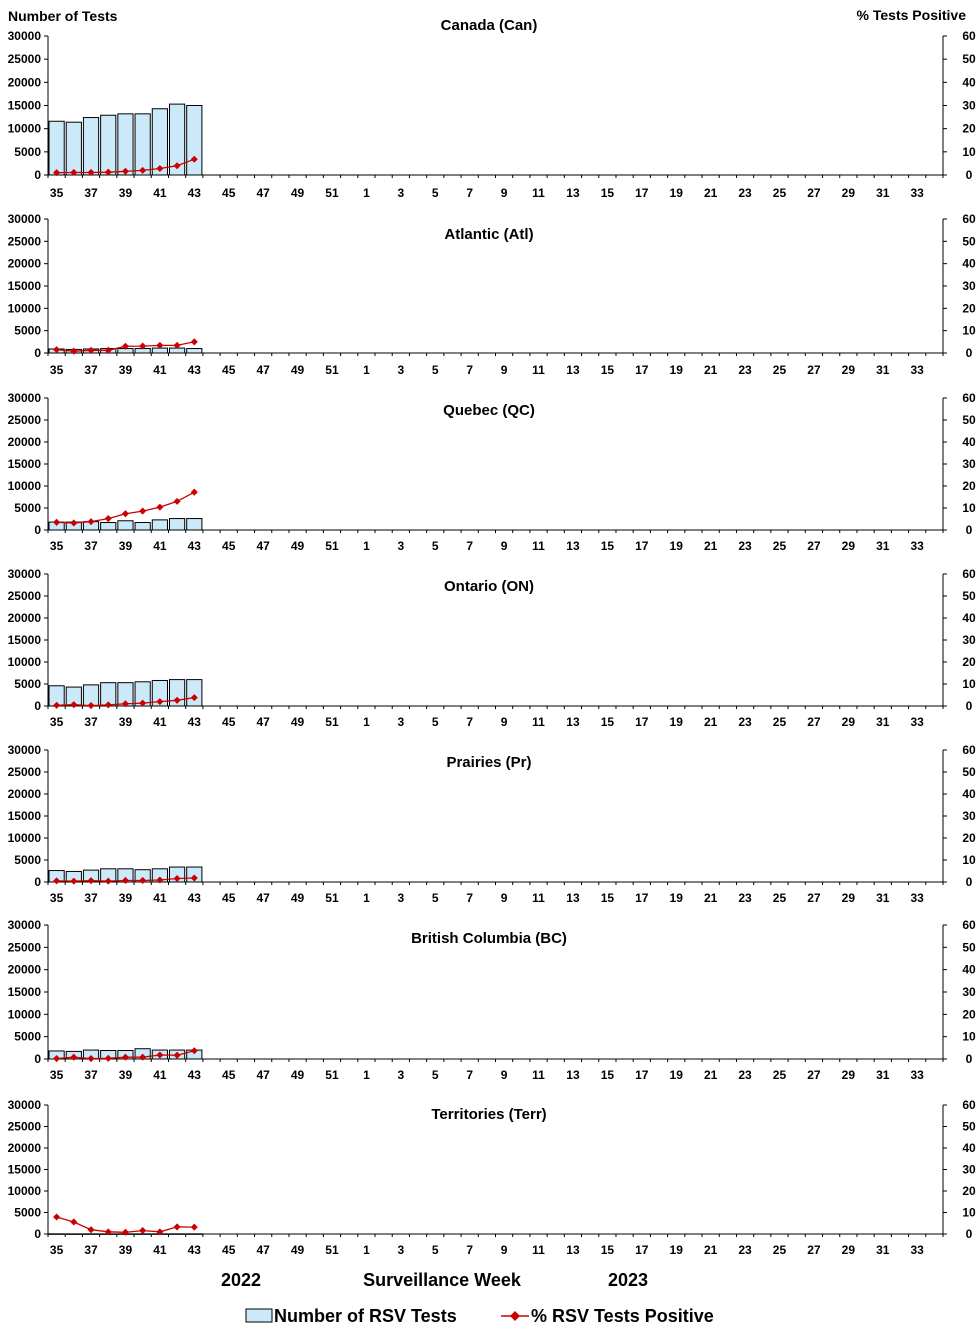  I want to click on x-tick-label: 15, so click(608, 898).